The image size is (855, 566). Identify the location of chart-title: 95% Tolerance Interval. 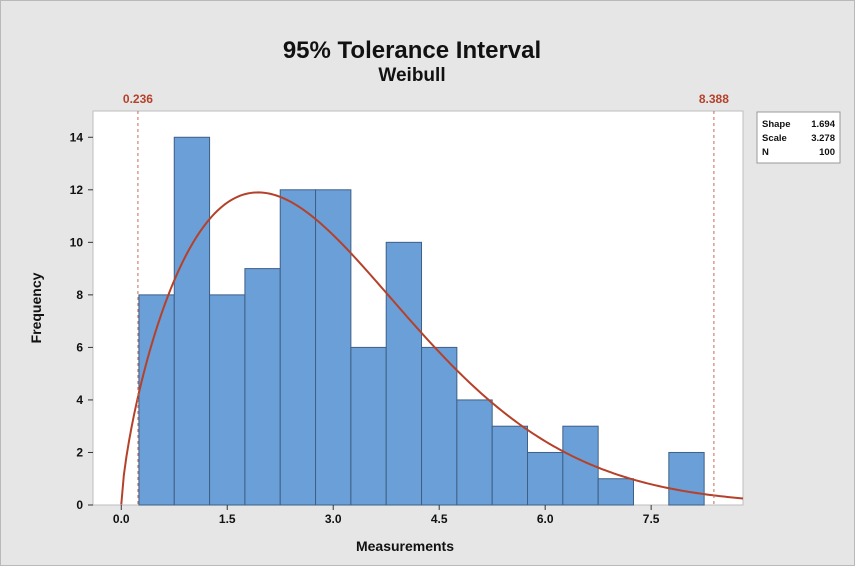
(412, 50).